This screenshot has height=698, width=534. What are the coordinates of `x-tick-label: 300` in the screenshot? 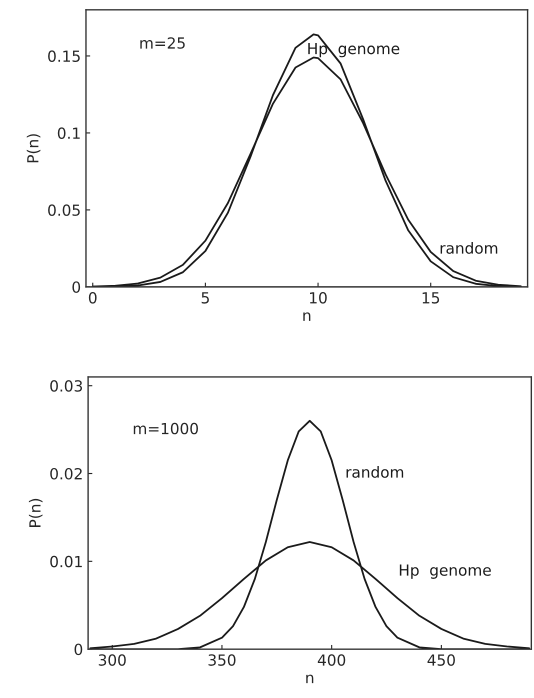 It's located at (112, 660).